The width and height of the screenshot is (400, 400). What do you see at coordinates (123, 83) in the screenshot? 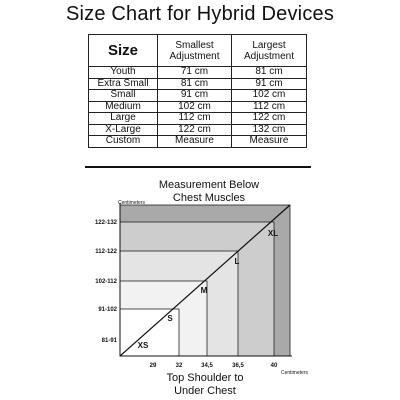
I see `cell-size: Extra Small` at bounding box center [123, 83].